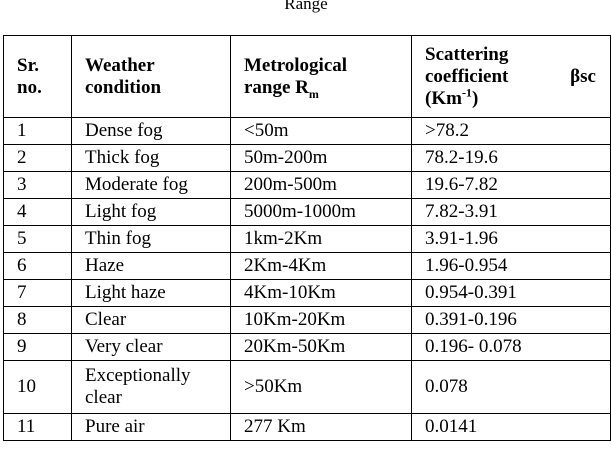  What do you see at coordinates (37, 387) in the screenshot?
I see `cell-sr: 10` at bounding box center [37, 387].